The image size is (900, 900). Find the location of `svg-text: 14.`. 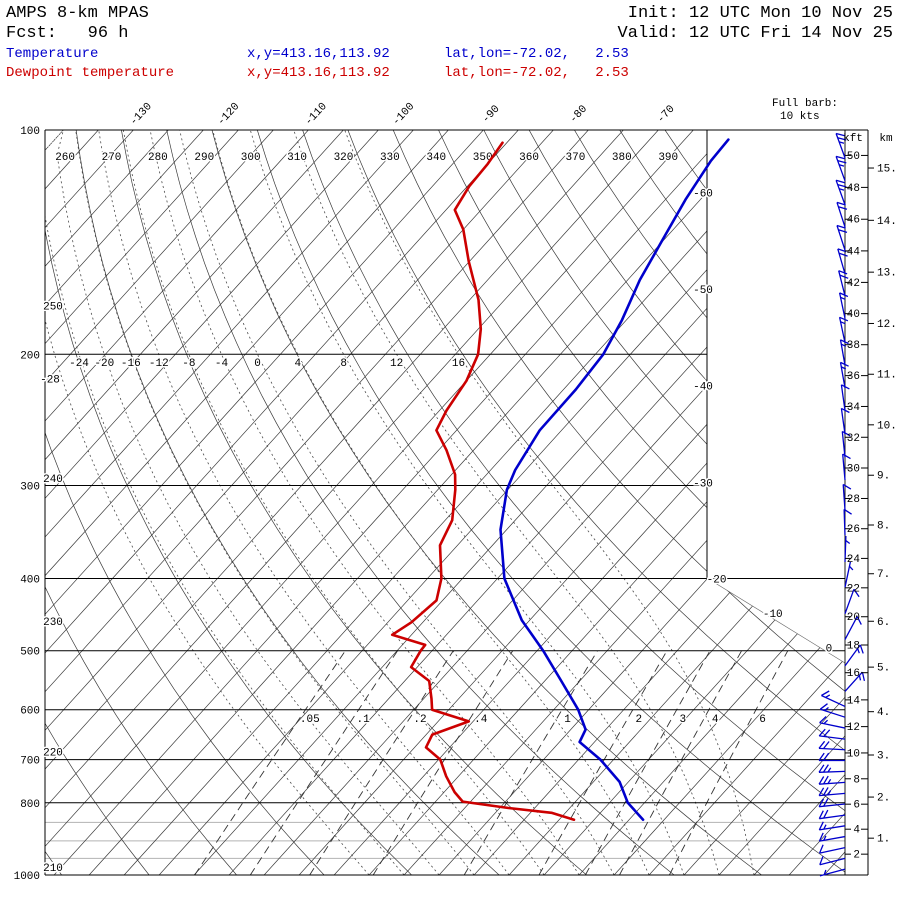

svg-text: 14. is located at coordinates (887, 222).